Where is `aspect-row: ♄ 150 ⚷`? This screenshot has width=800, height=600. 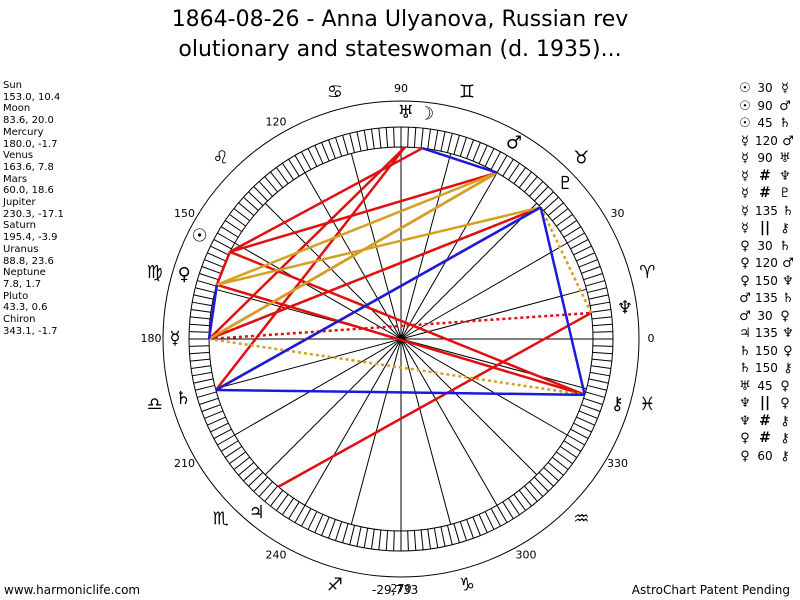
aspect-row: ♄ 150 ⚷ is located at coordinates (766, 369).